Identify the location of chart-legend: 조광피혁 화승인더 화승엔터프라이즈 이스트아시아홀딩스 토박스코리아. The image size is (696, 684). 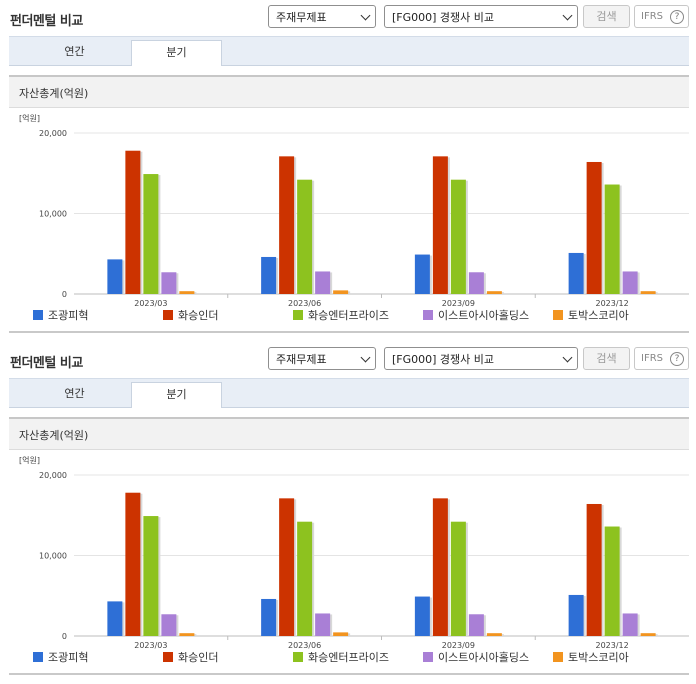
(349, 658).